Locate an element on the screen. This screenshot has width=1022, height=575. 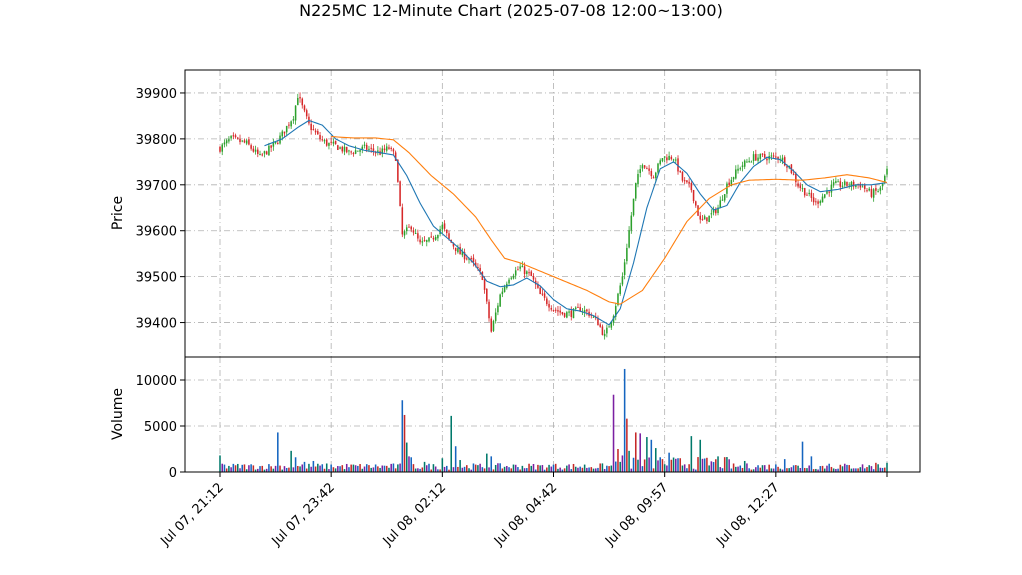
x-tick-label: Jul 08, 09:57 is located at coordinates (636, 514).